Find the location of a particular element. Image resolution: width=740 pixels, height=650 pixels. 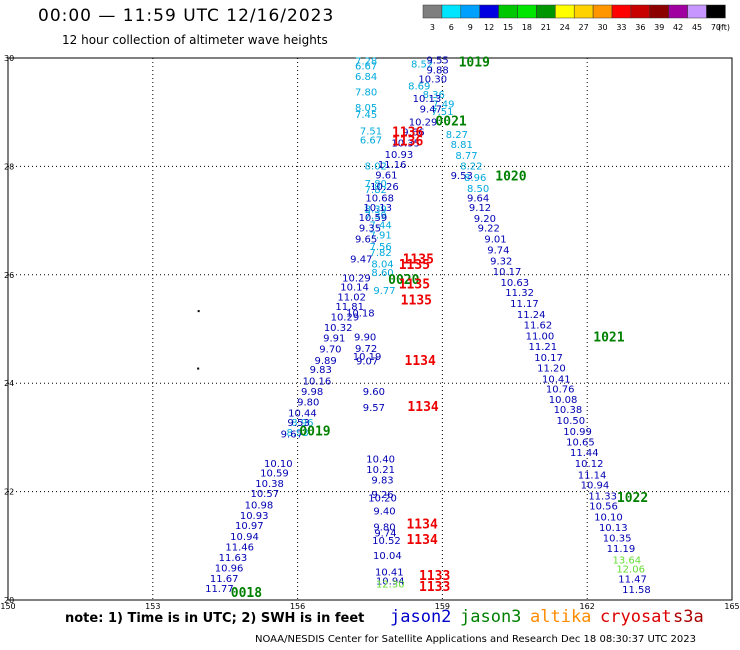

wave-height-label: 9.60 is located at coordinates (374, 392).